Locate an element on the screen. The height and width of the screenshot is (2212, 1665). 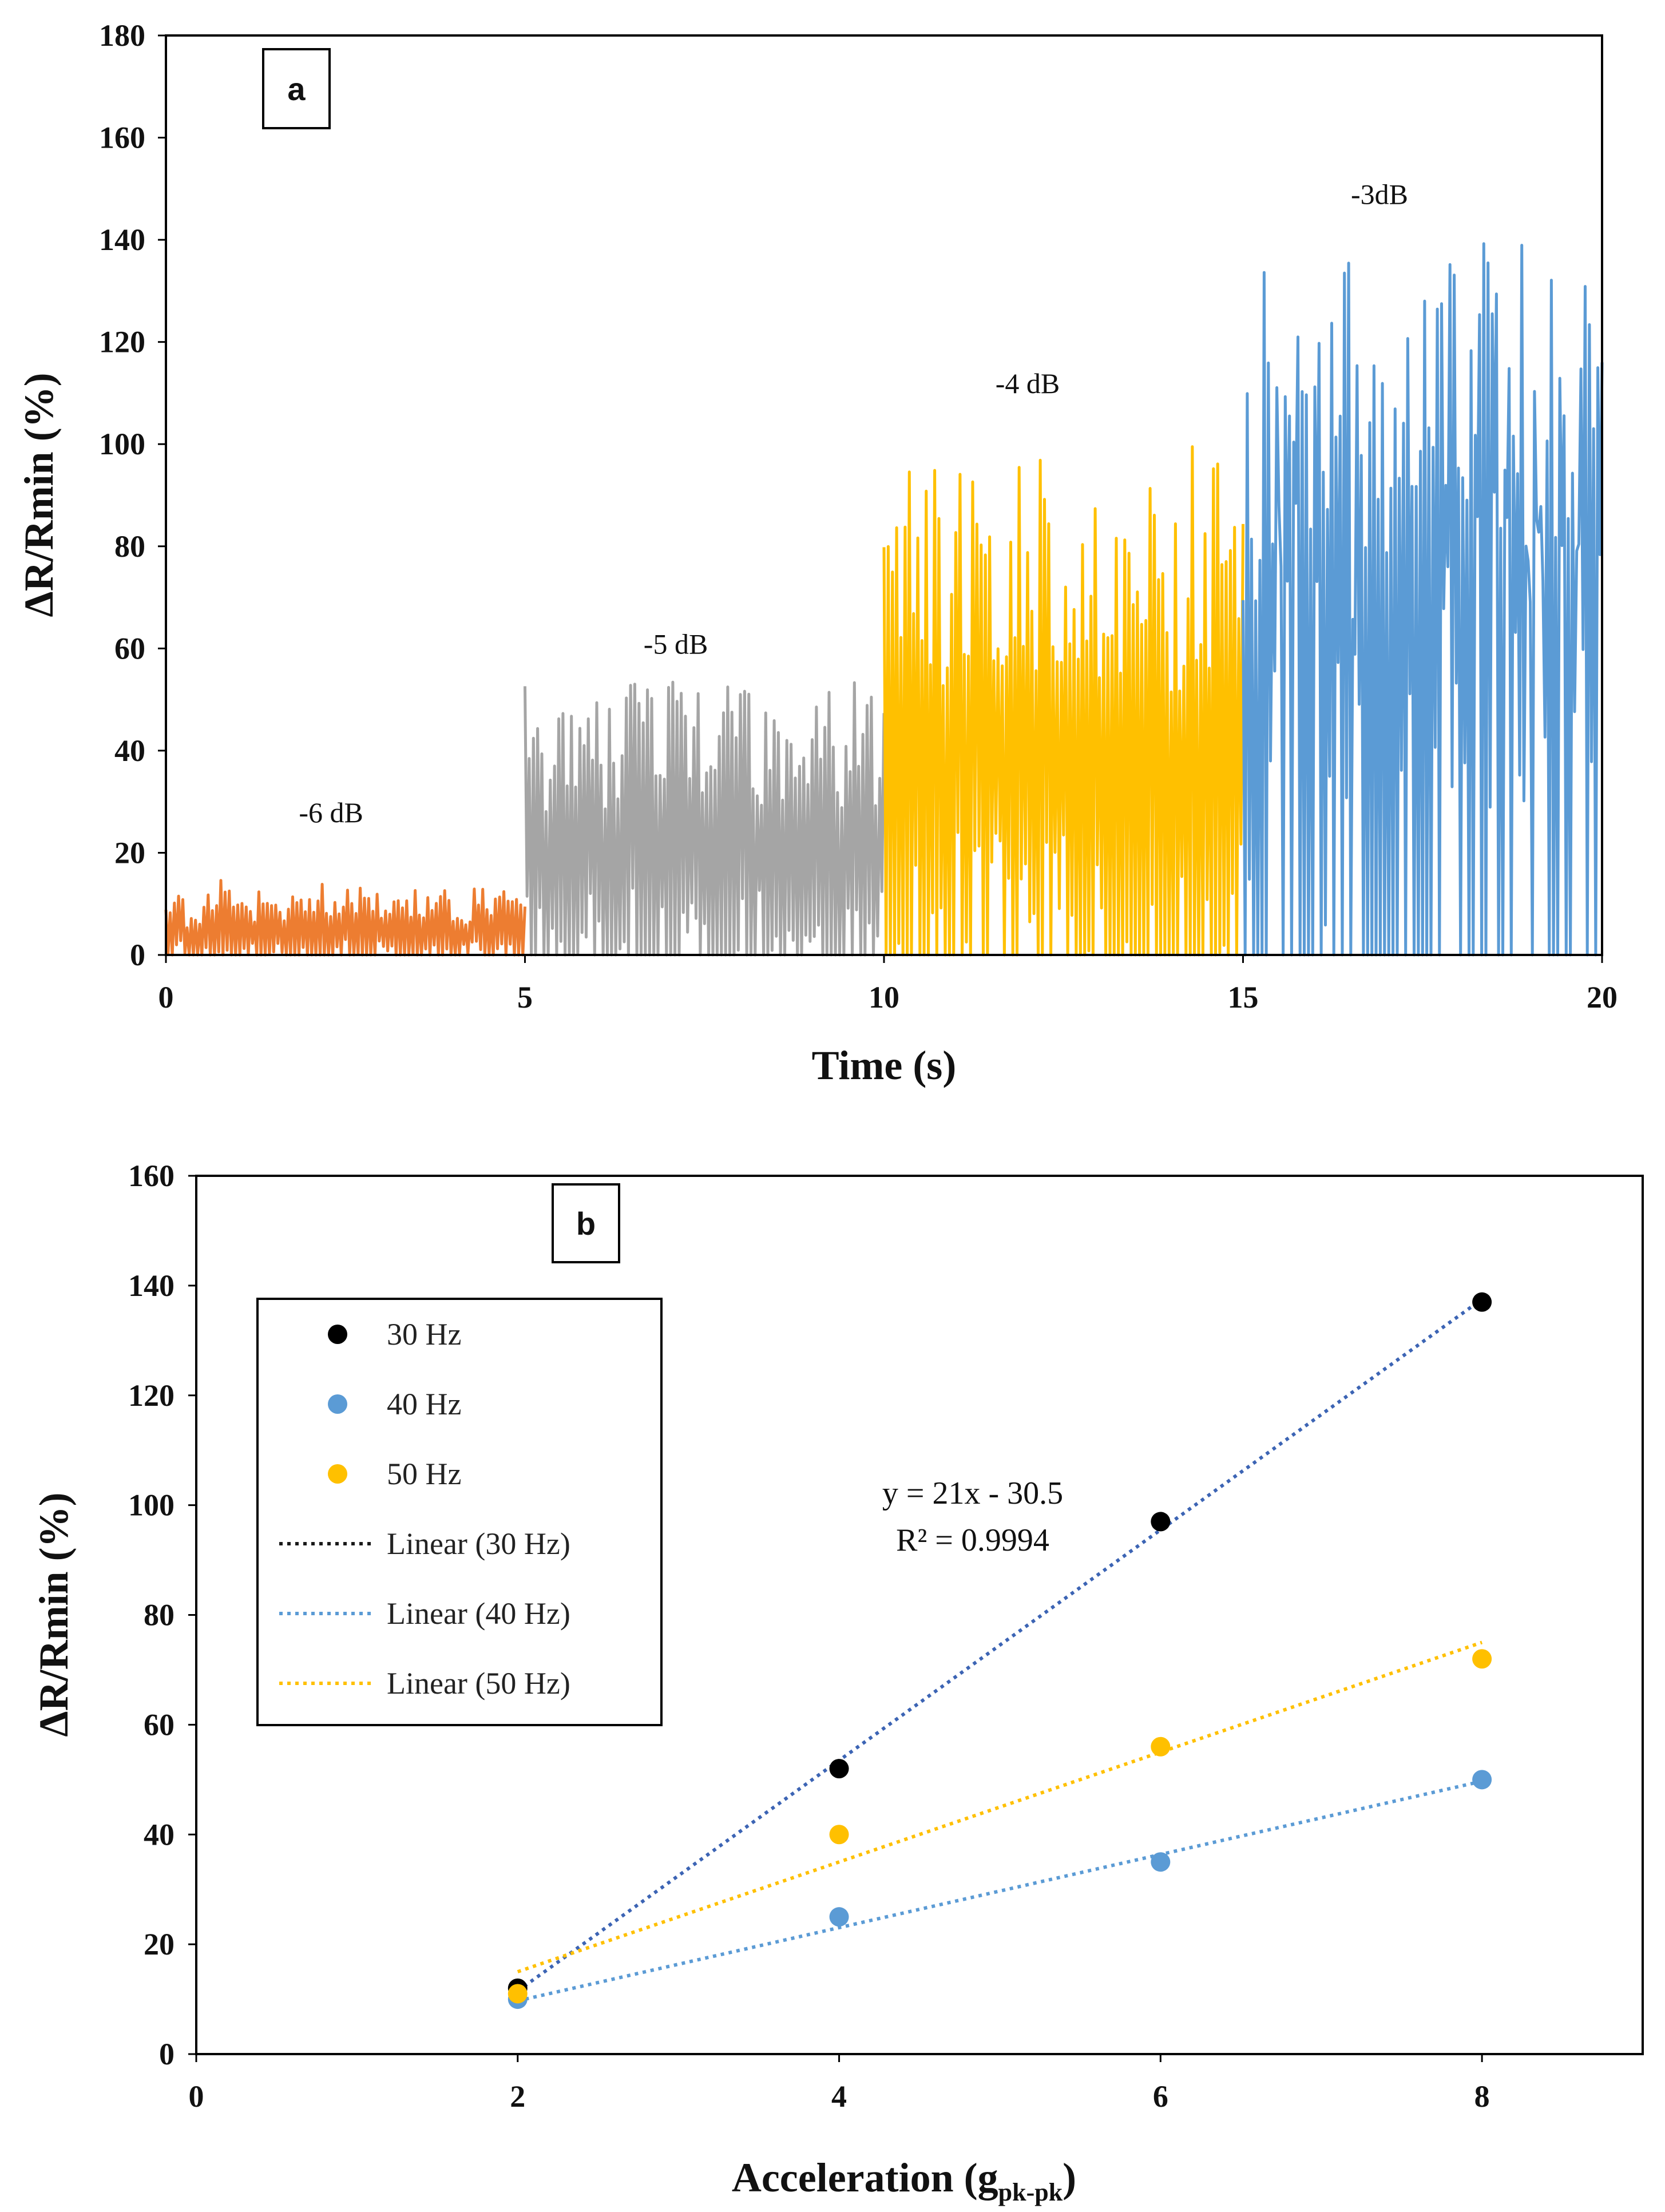
chart-a-series-label: -3dB is located at coordinates (1379, 195).